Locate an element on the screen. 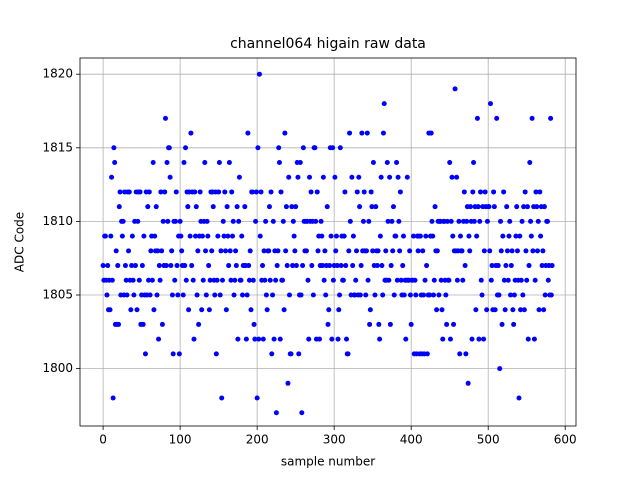 This screenshot has height=480, width=640. x-tick-label: 600 is located at coordinates (565, 440).